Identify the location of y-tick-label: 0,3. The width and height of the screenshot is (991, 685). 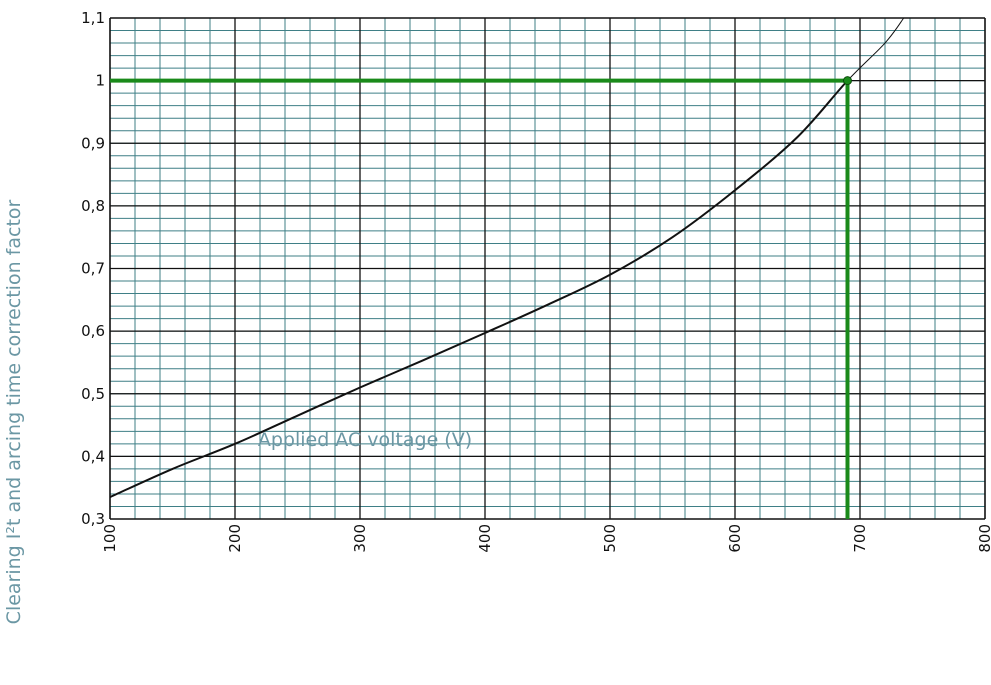
(93, 519).